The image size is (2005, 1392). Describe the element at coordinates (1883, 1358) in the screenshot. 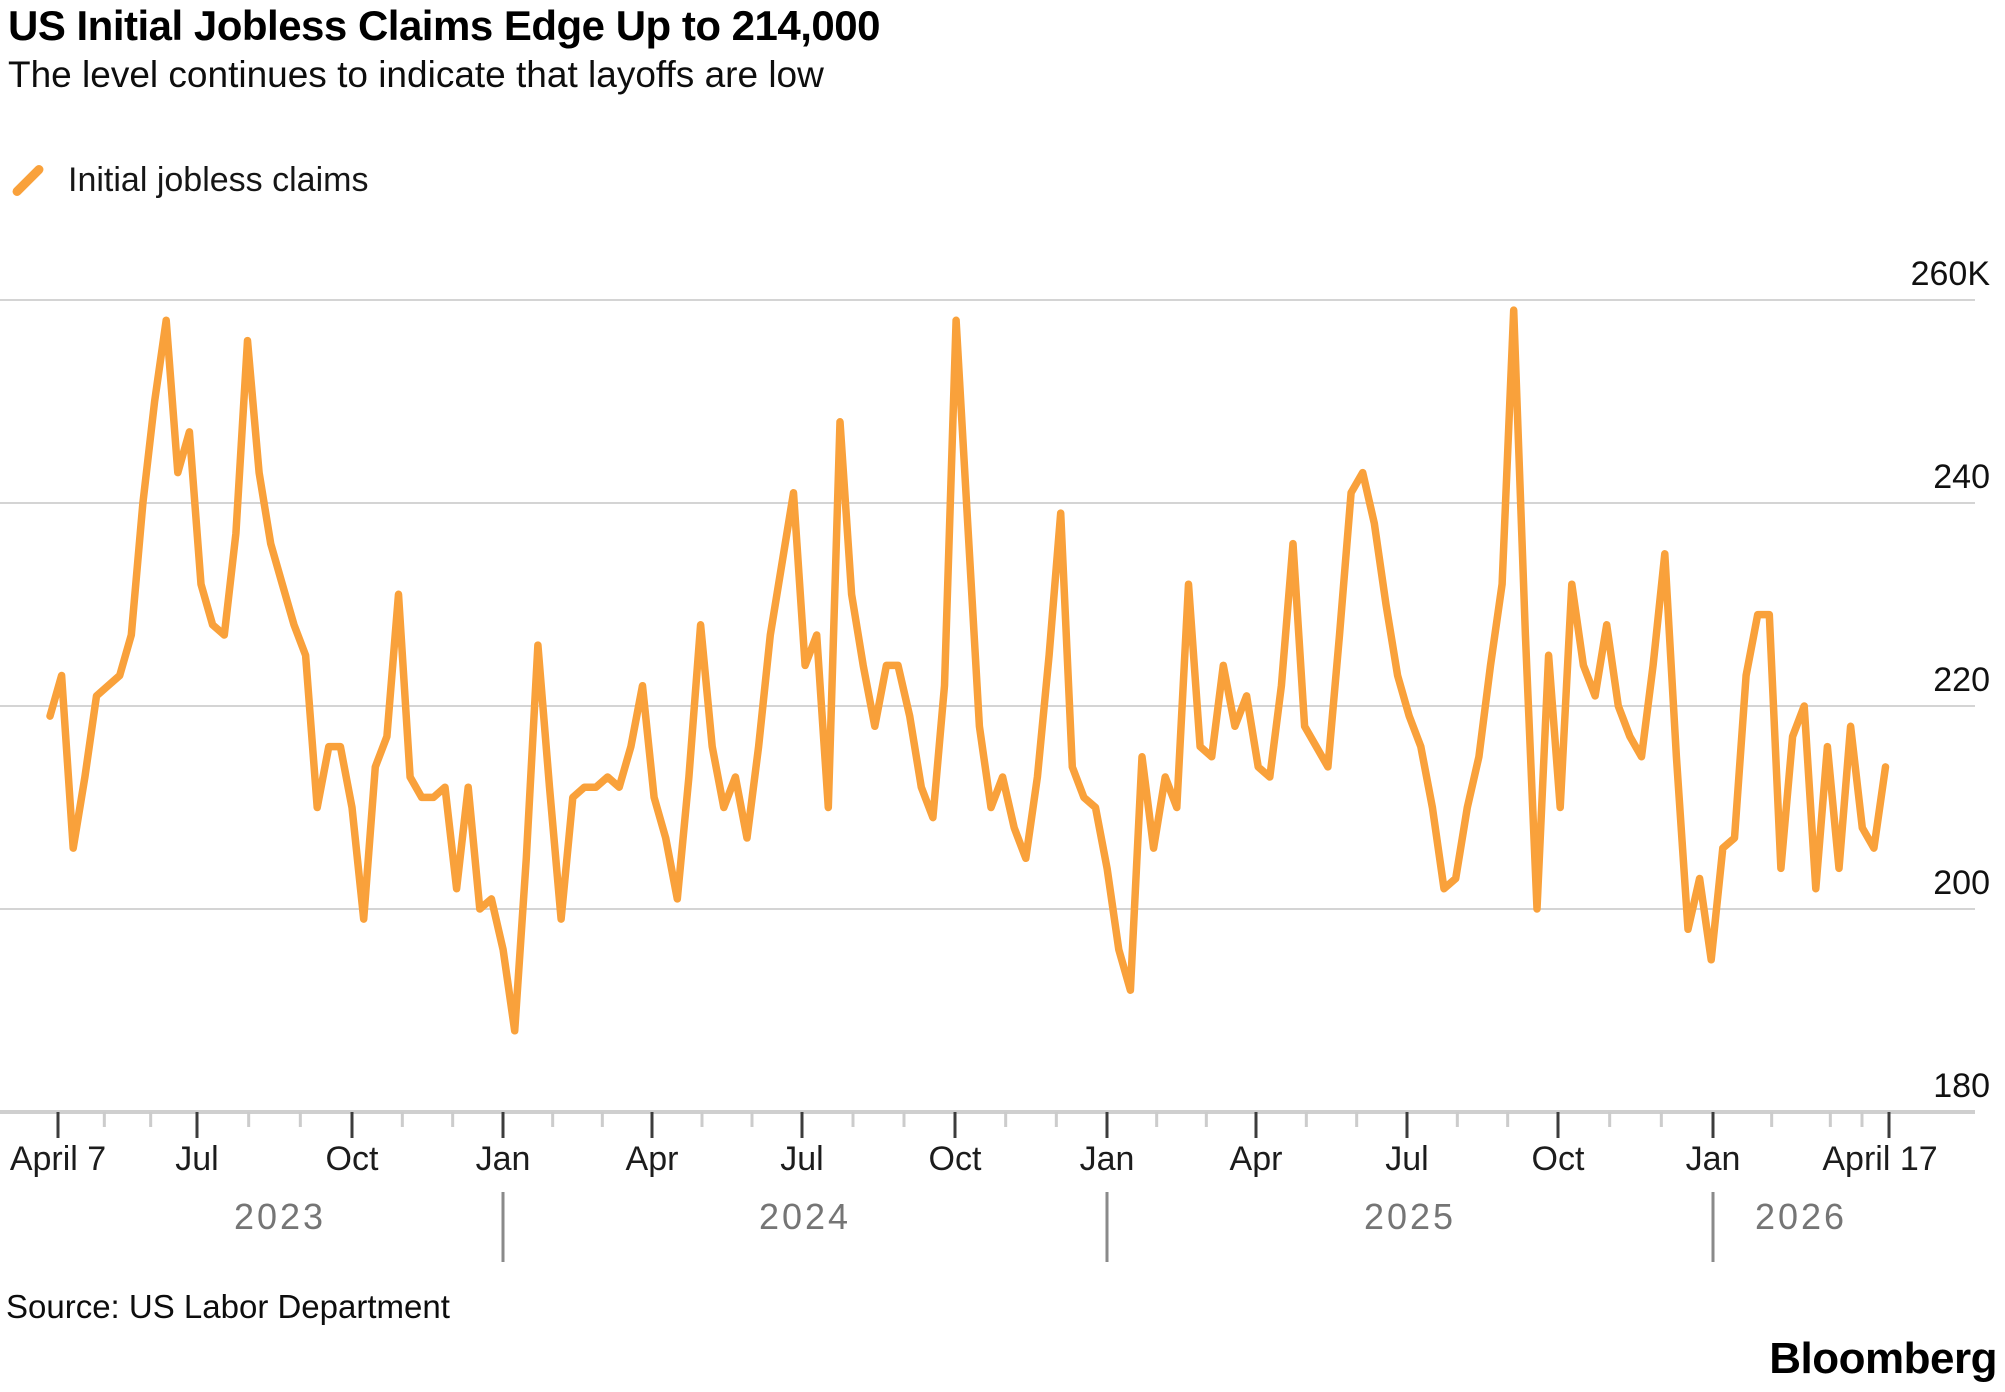

I see `bloomberg-logo: Bloomberg` at that location.